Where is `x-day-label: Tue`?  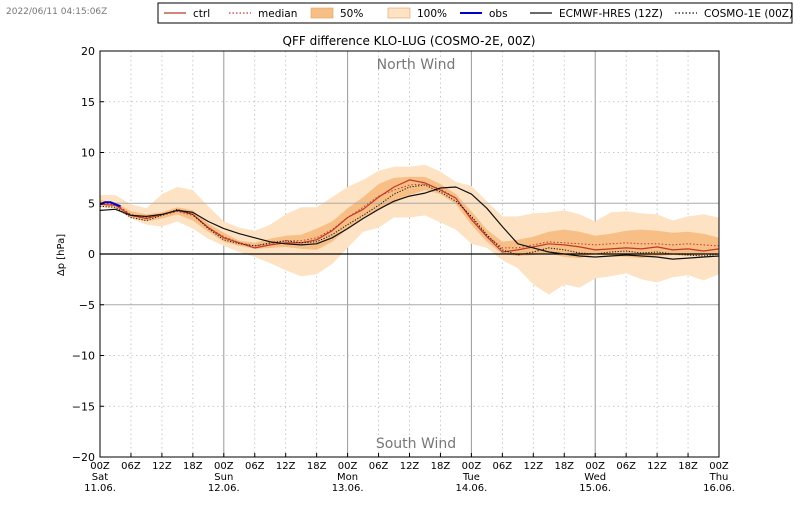
x-day-label: Tue is located at coordinates (471, 477).